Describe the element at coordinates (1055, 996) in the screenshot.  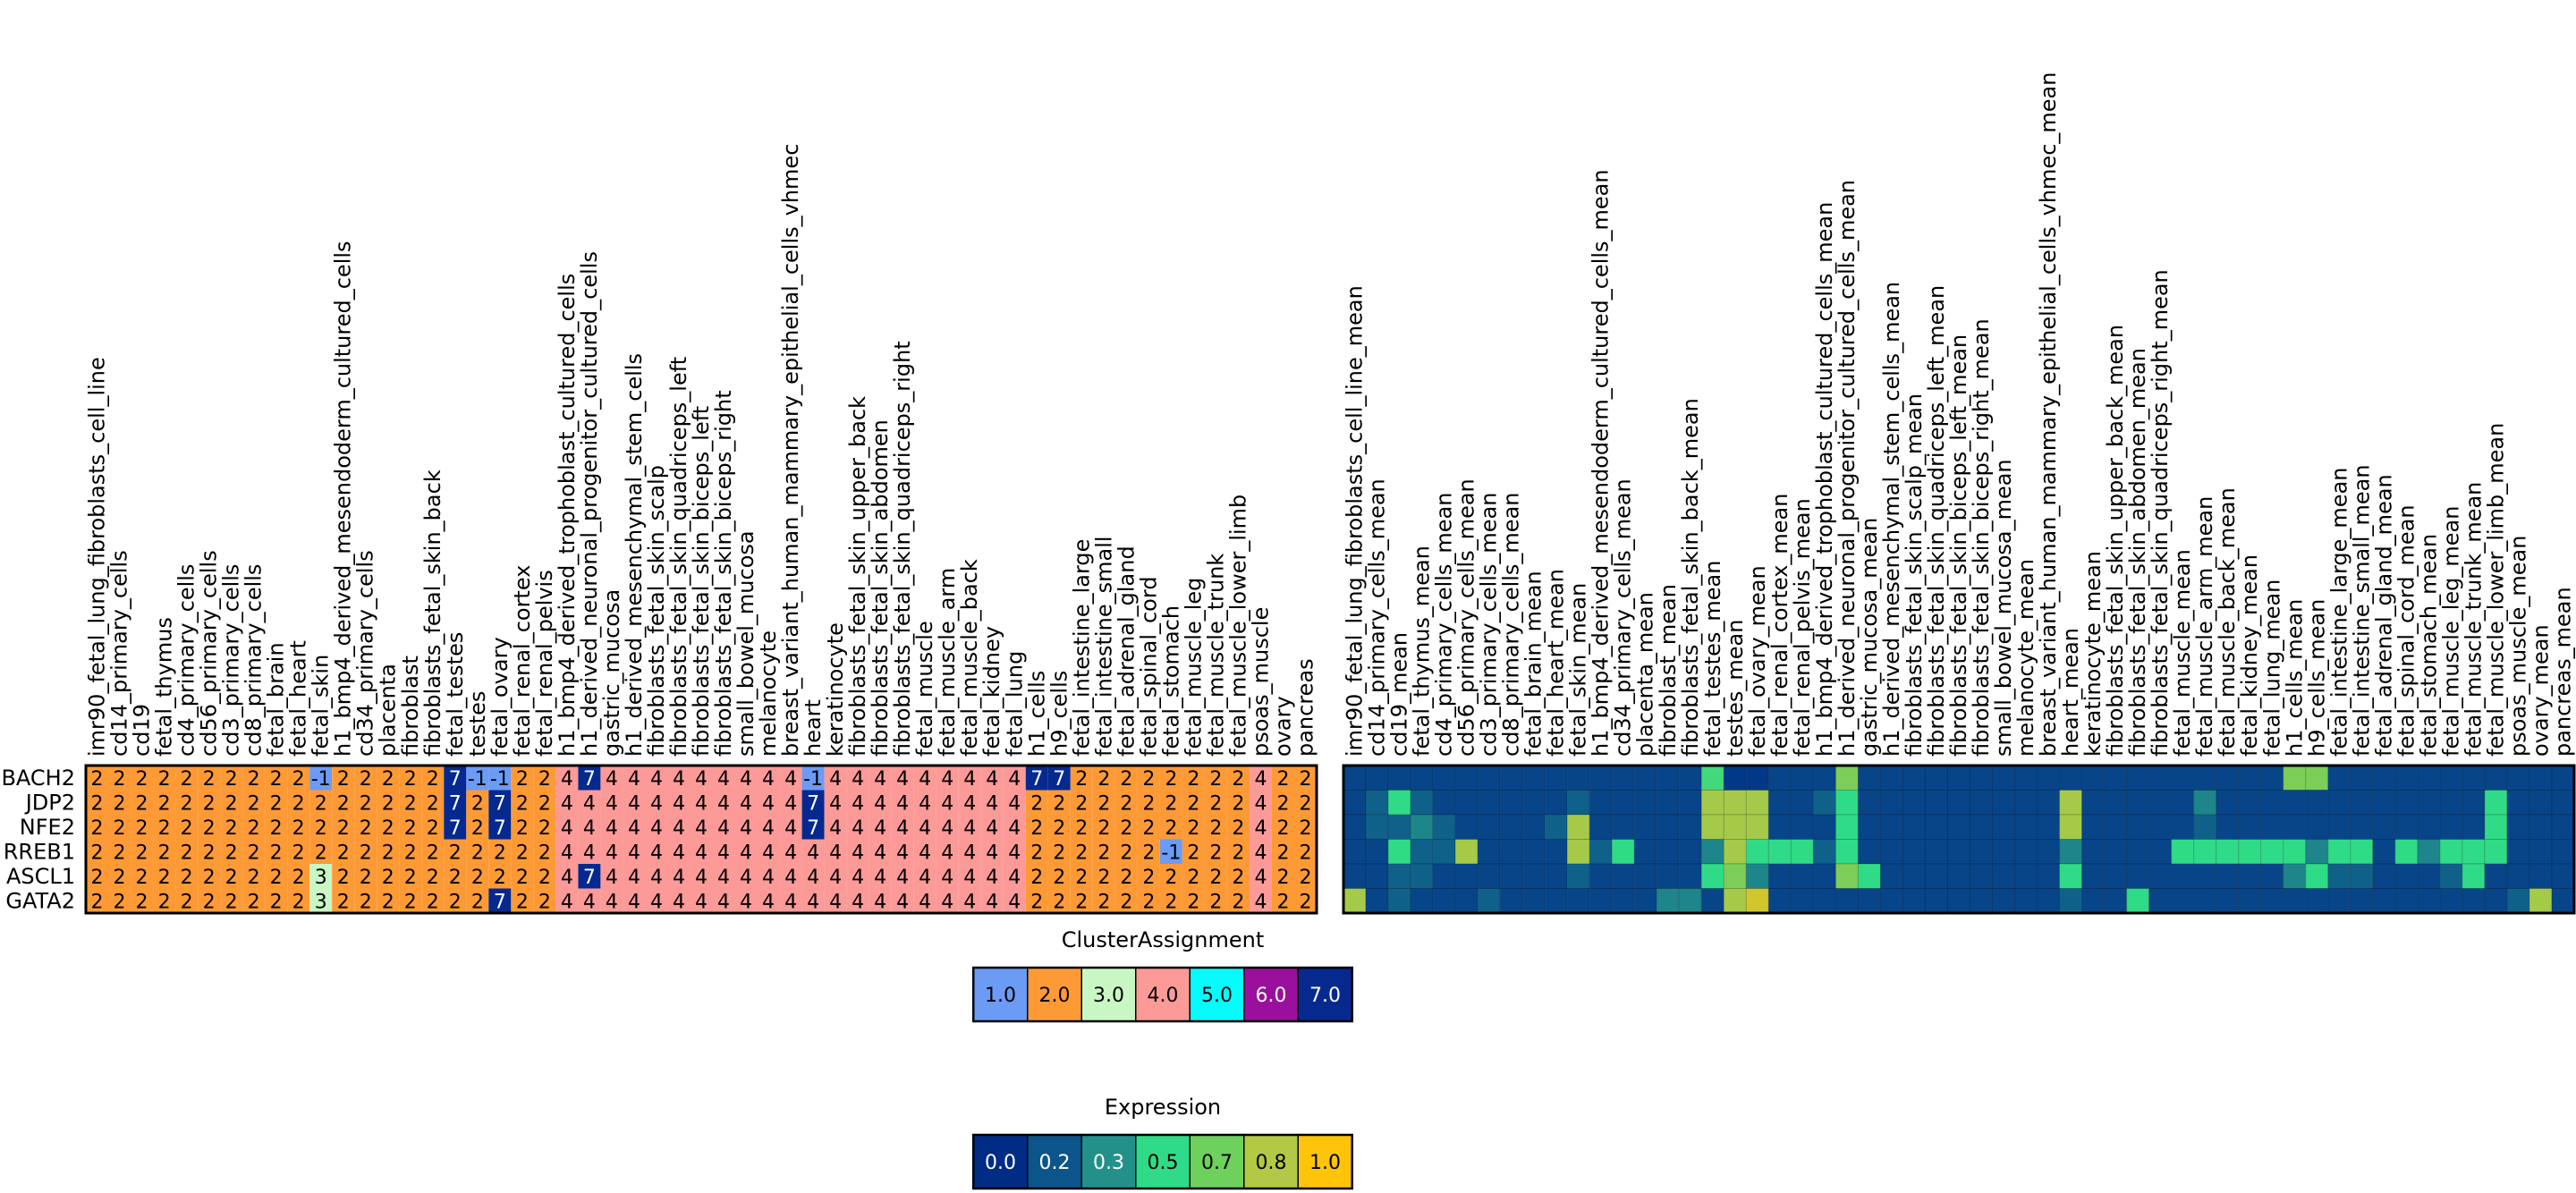
I see `legend-entry-label: 2.0` at that location.